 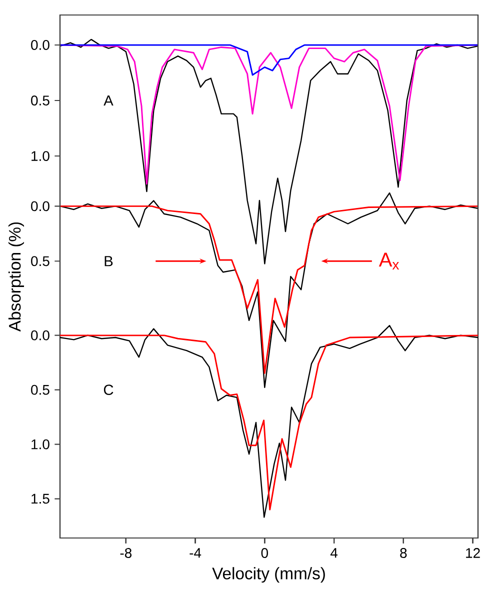 I want to click on x-tick-label: 4, so click(x=334, y=553).